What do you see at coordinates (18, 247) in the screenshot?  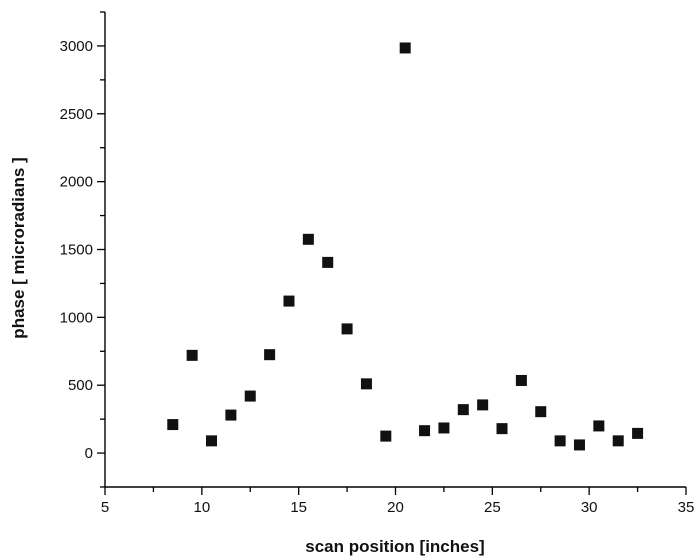 I see `y-axis-title: phase [ microradians ]` at bounding box center [18, 247].